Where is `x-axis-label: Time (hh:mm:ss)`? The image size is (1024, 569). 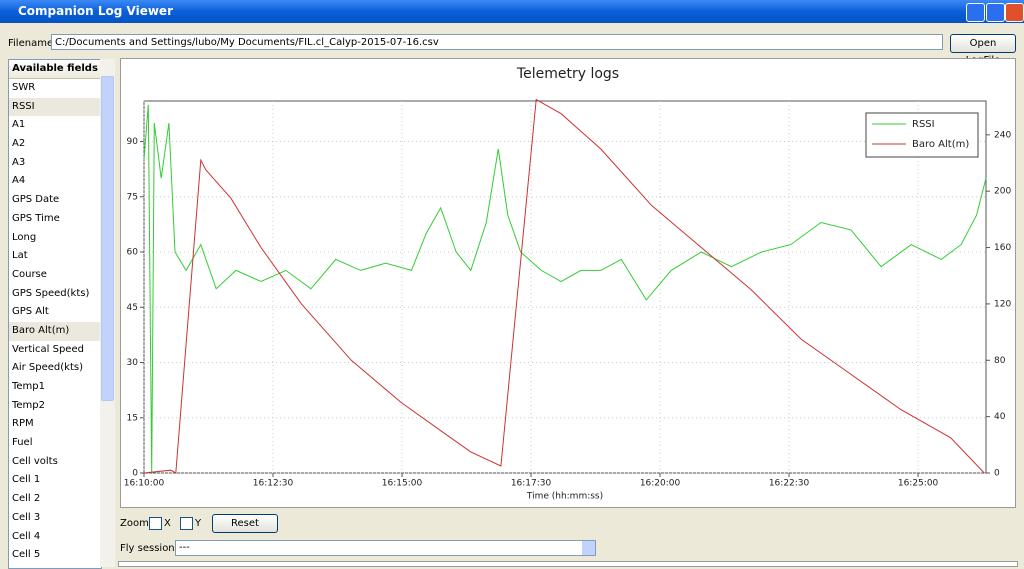 x-axis-label: Time (hh:mm:ss) is located at coordinates (564, 497).